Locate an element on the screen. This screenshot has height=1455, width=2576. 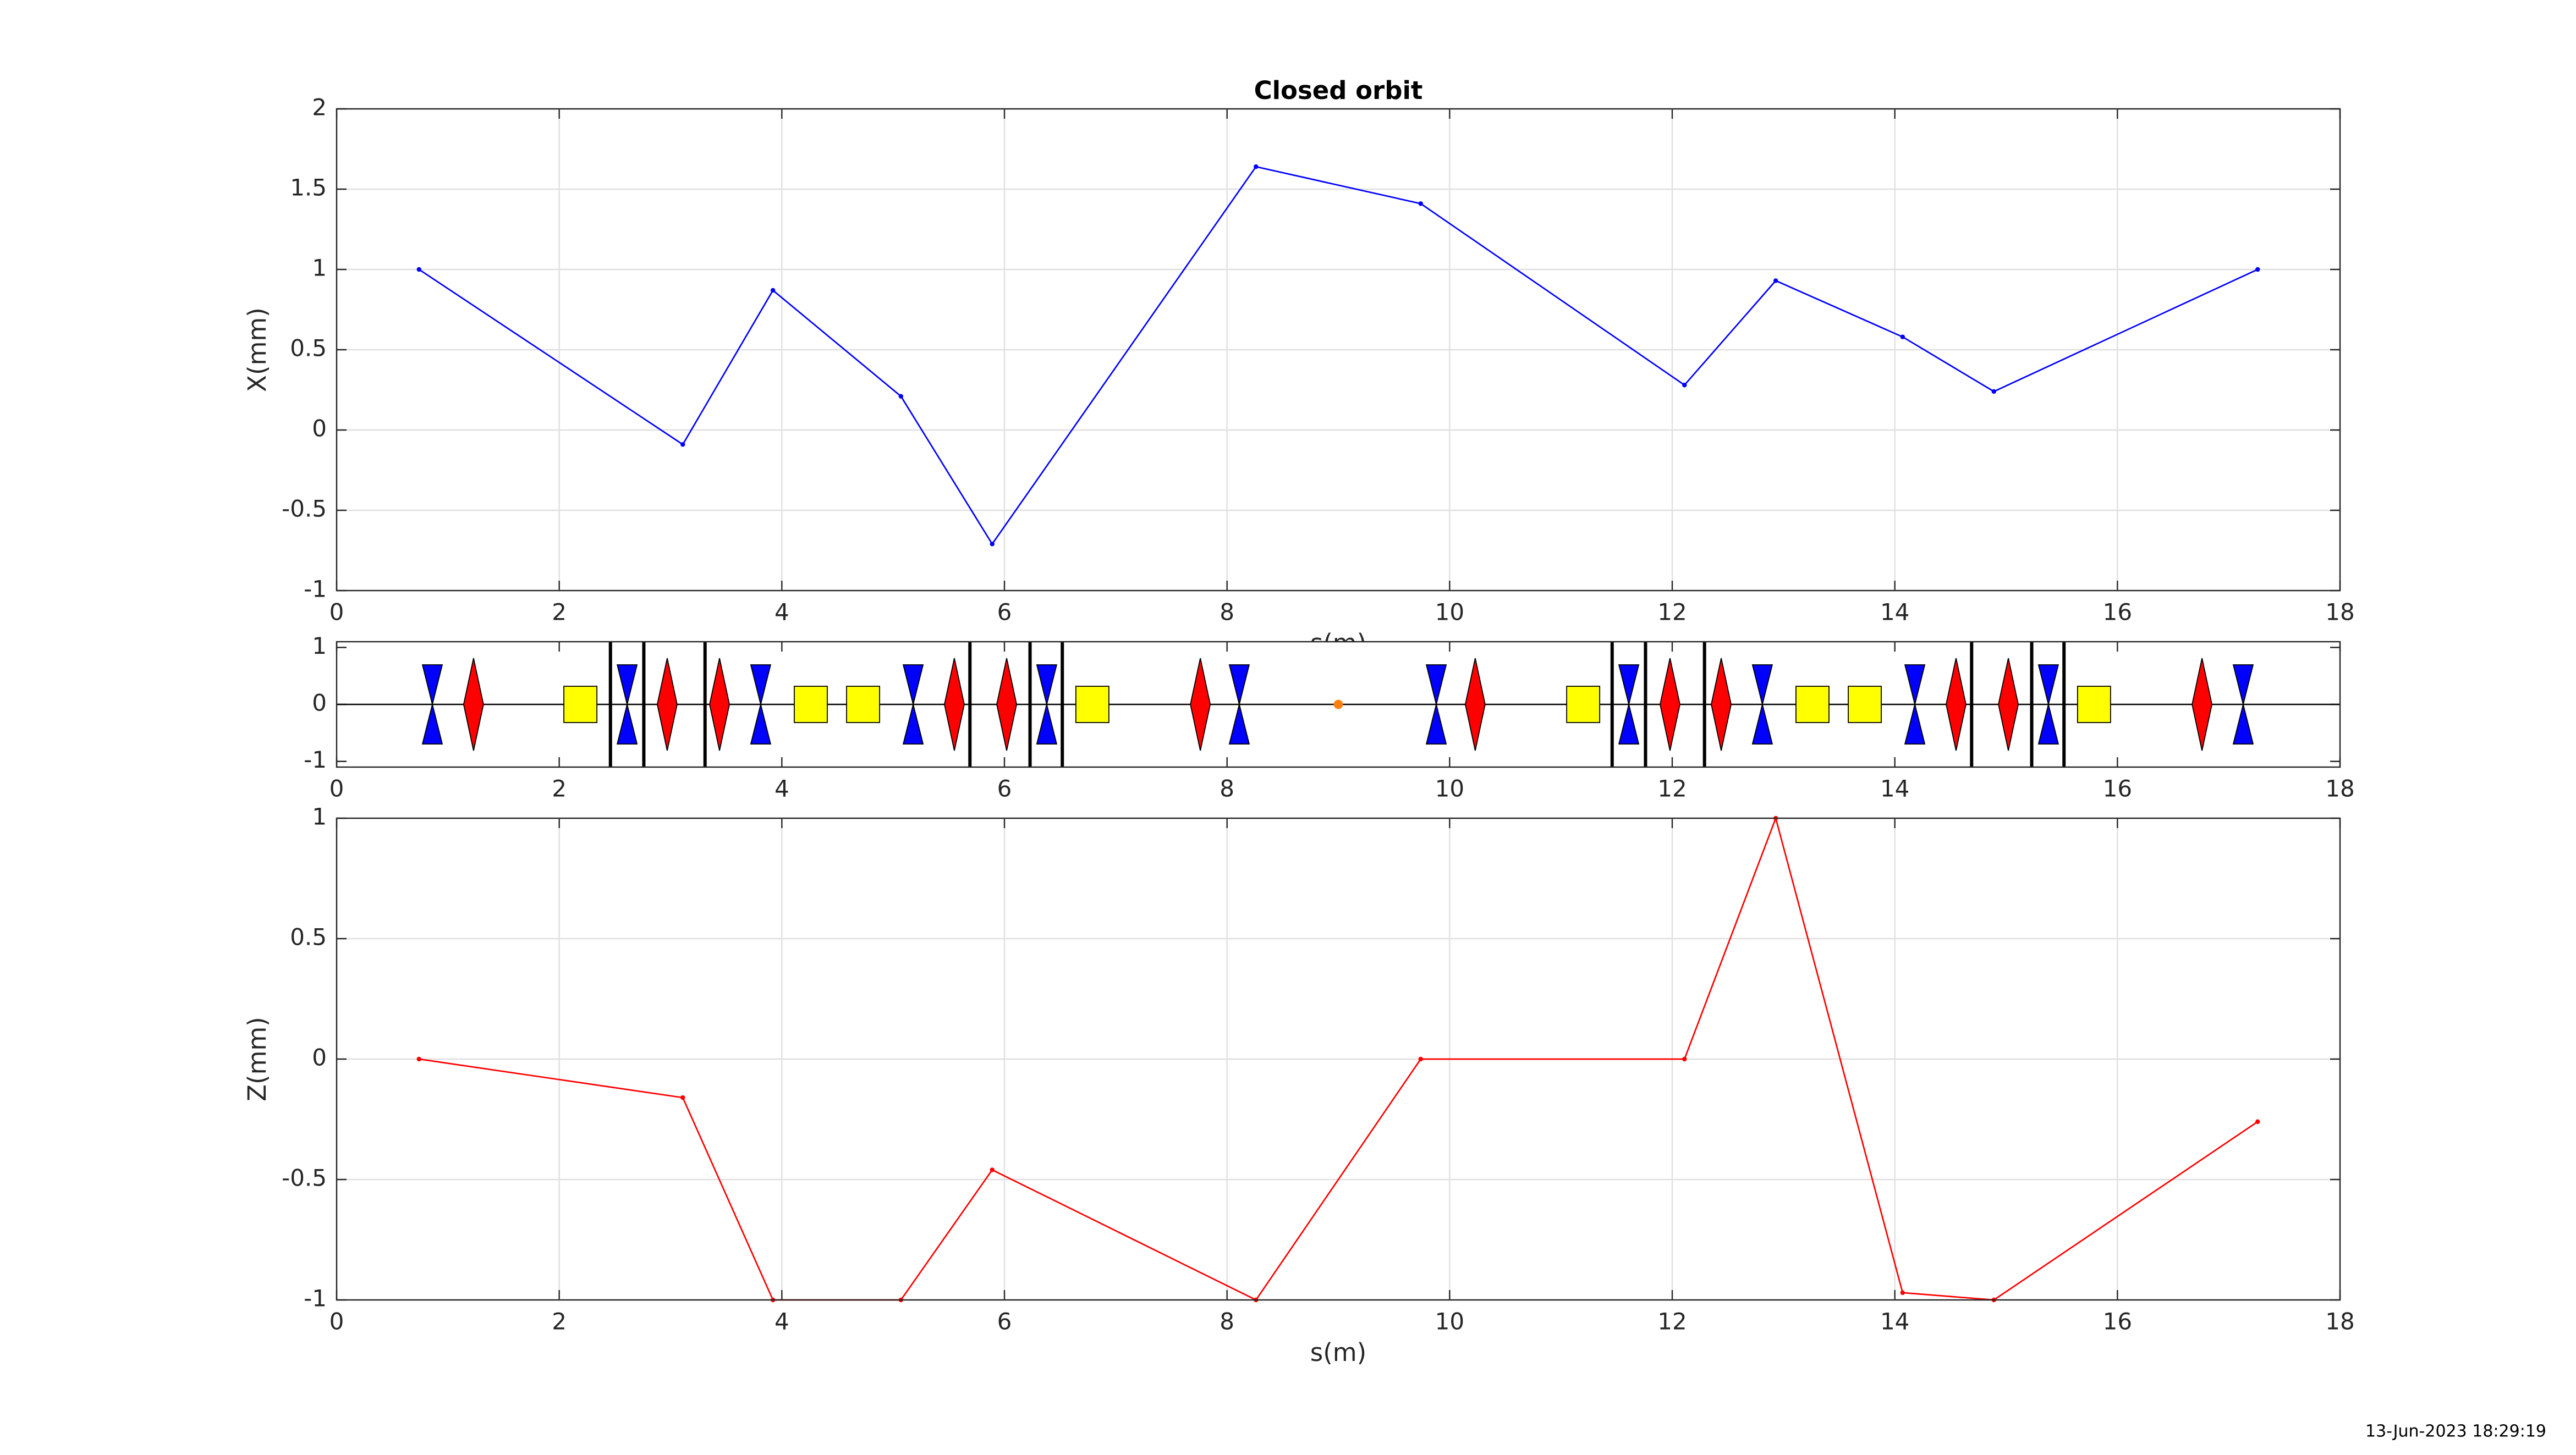
timestamp: 13-Jun-2023 18:29:19 is located at coordinates (2455, 1431).